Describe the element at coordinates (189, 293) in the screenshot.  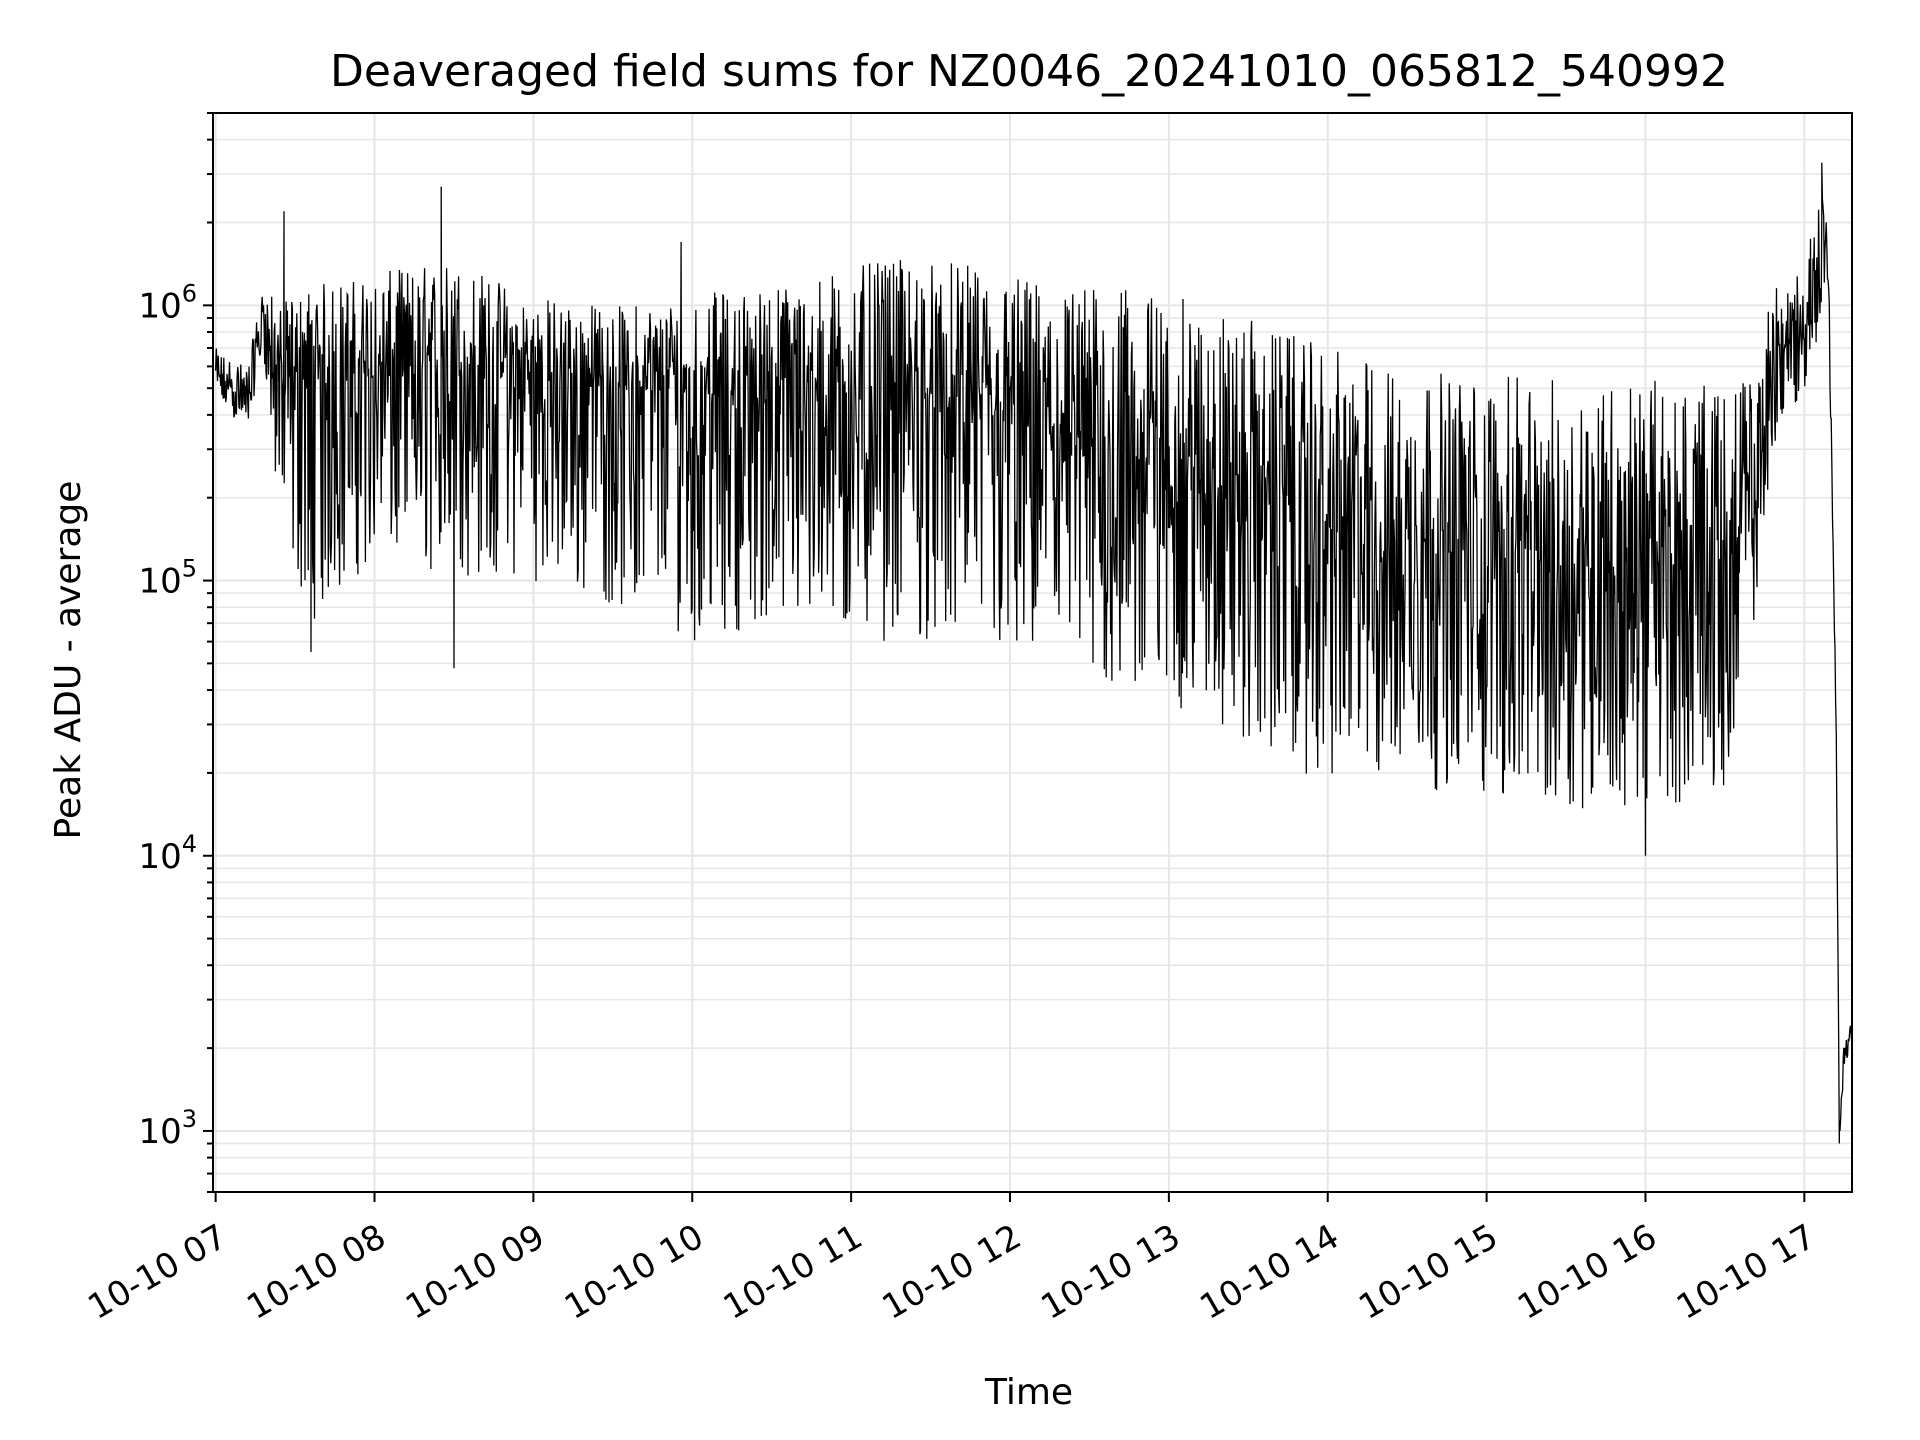
I see `y-tick-exponent: 6` at that location.